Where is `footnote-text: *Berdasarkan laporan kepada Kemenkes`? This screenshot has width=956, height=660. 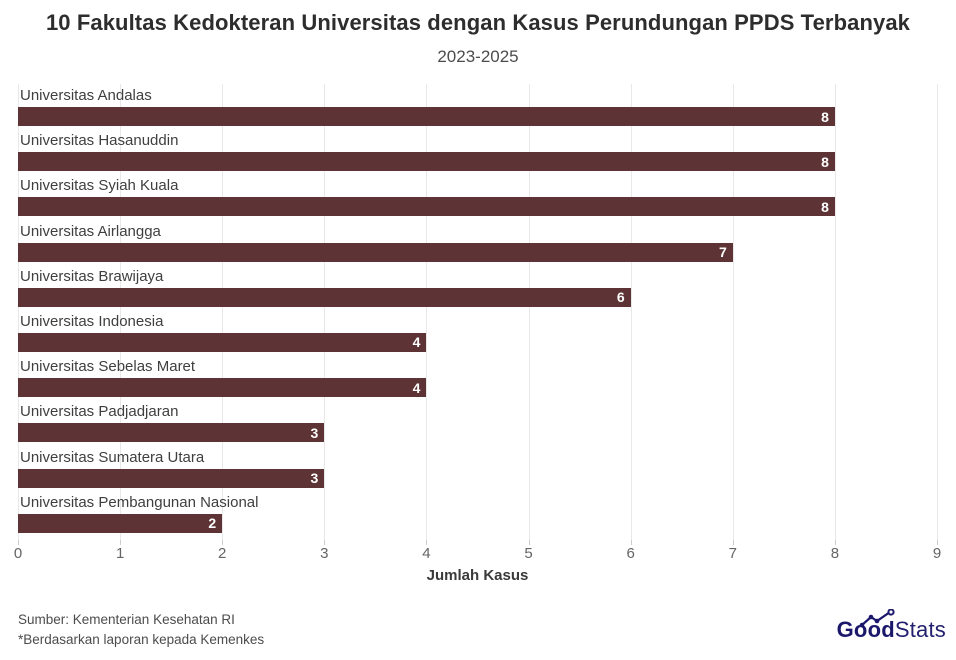 footnote-text: *Berdasarkan laporan kepada Kemenkes is located at coordinates (141, 639).